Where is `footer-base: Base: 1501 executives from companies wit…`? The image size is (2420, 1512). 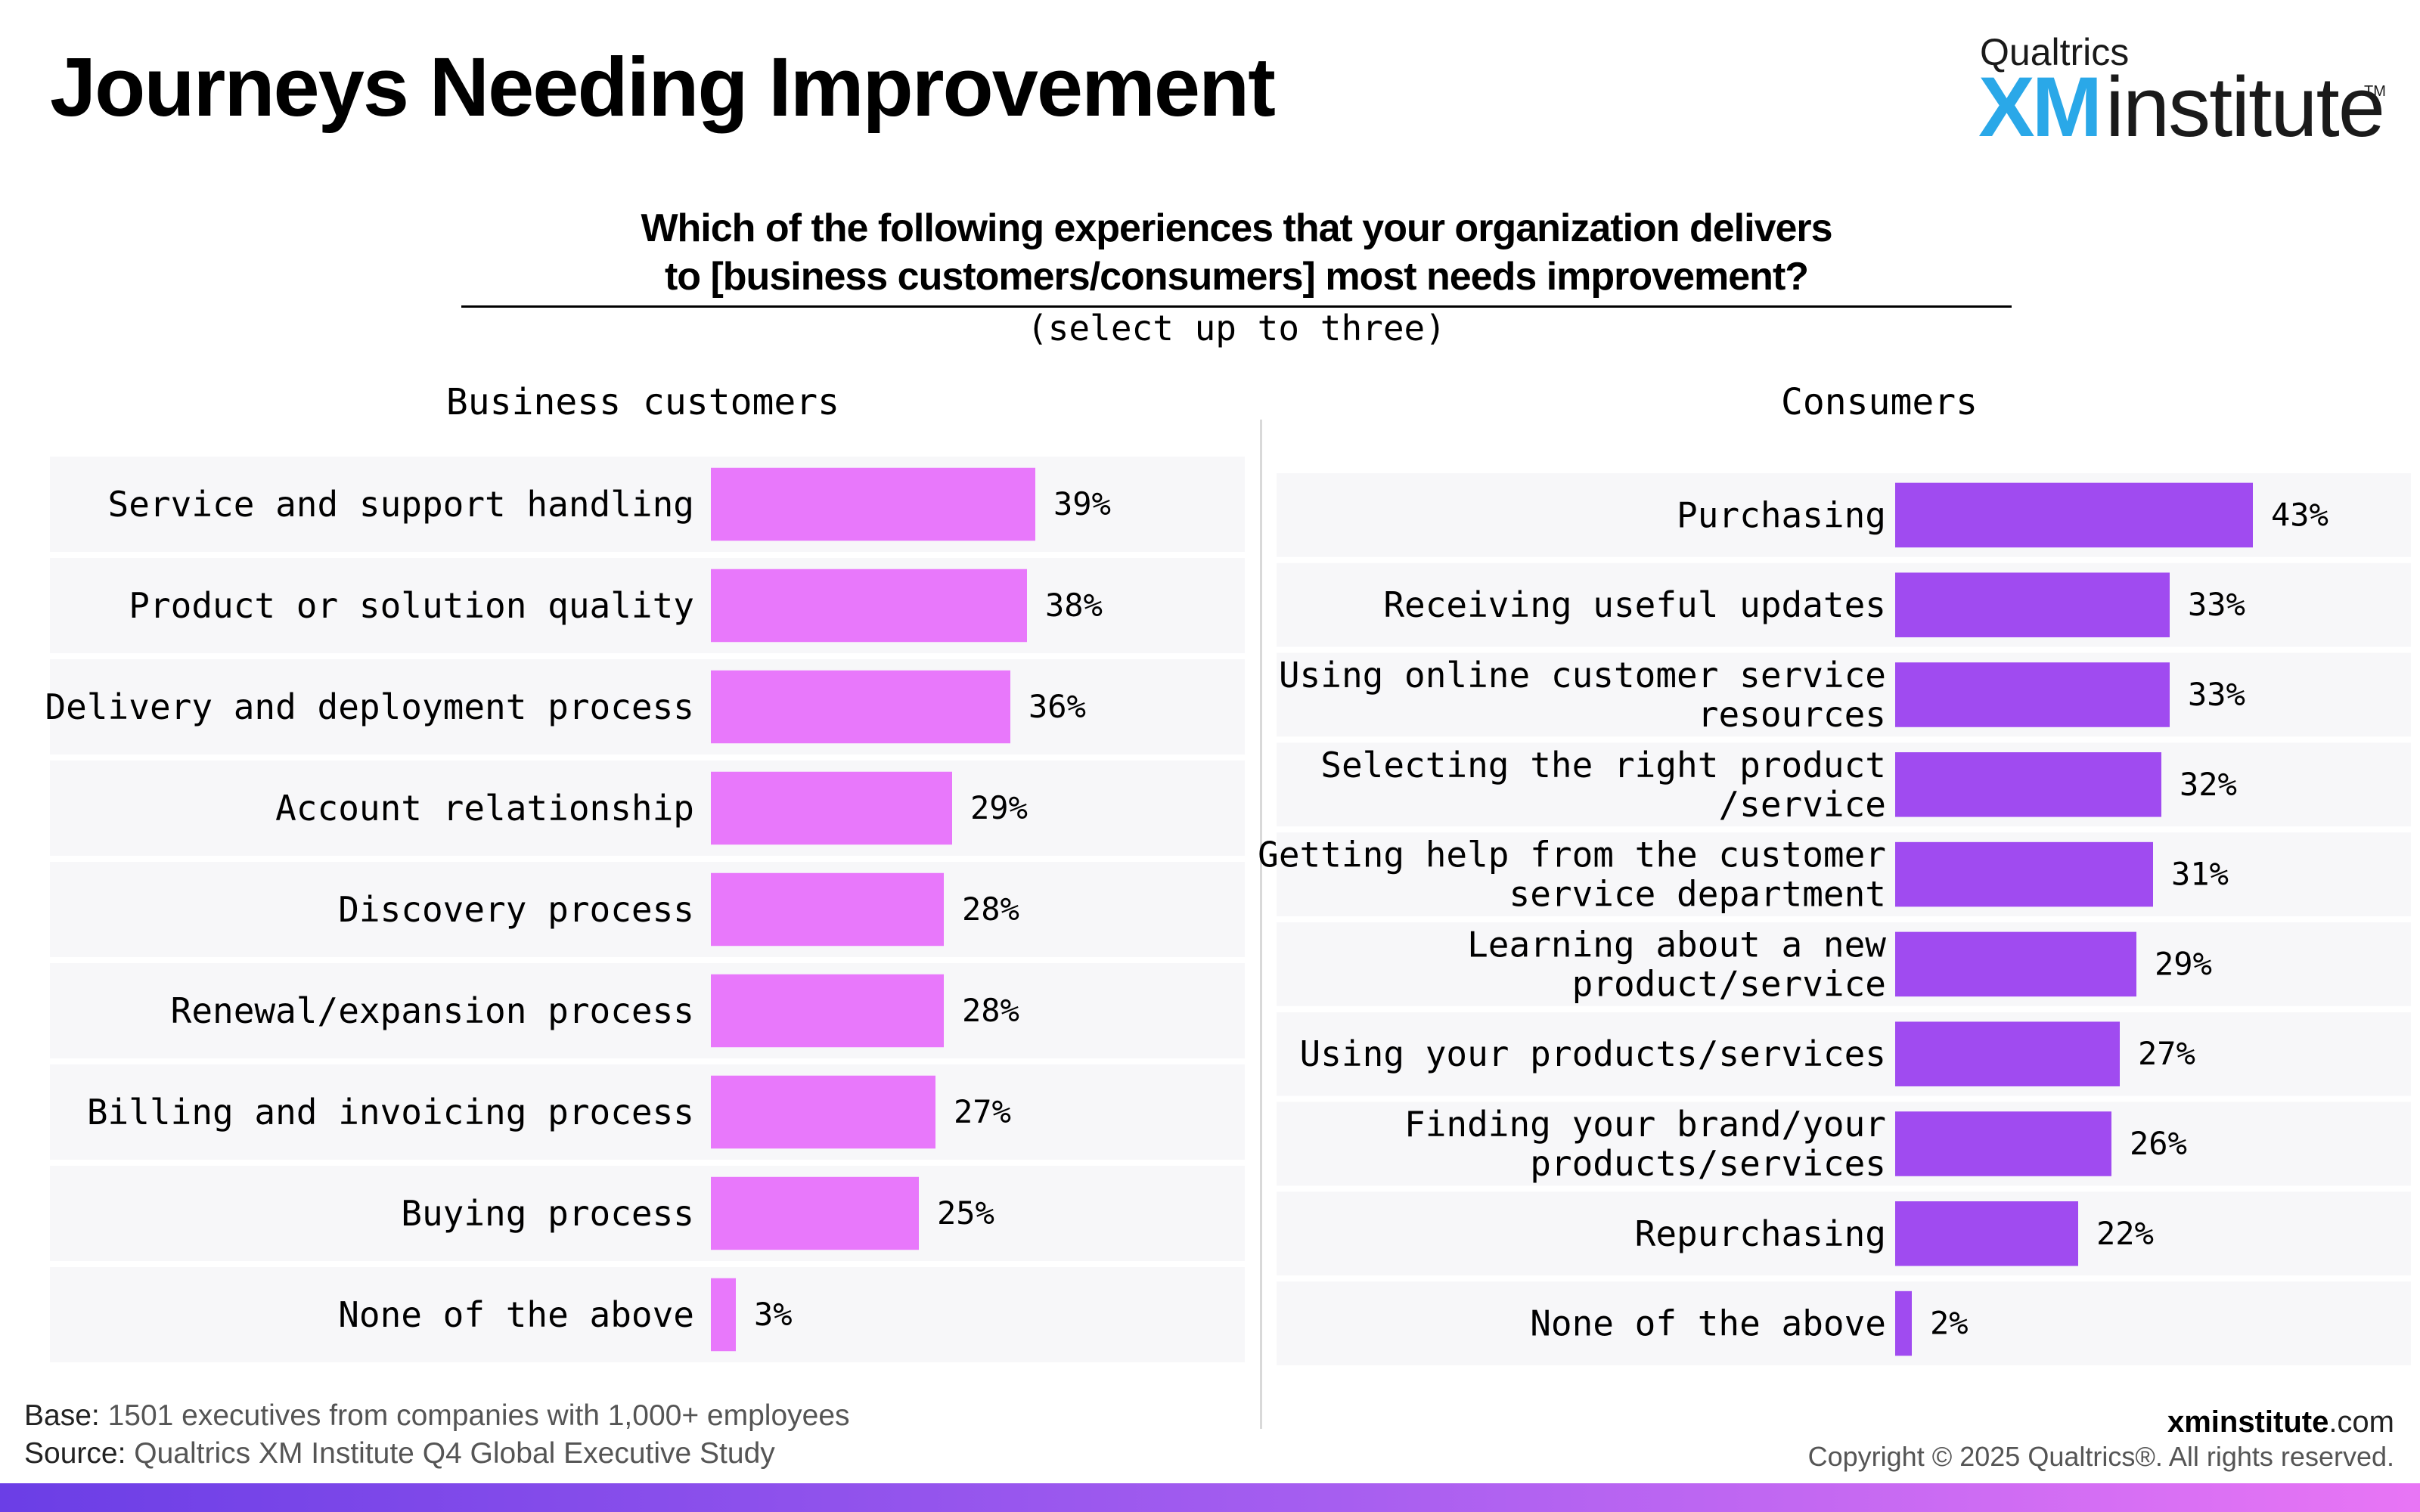 footer-base: Base: 1501 executives from companies wit… is located at coordinates (437, 1415).